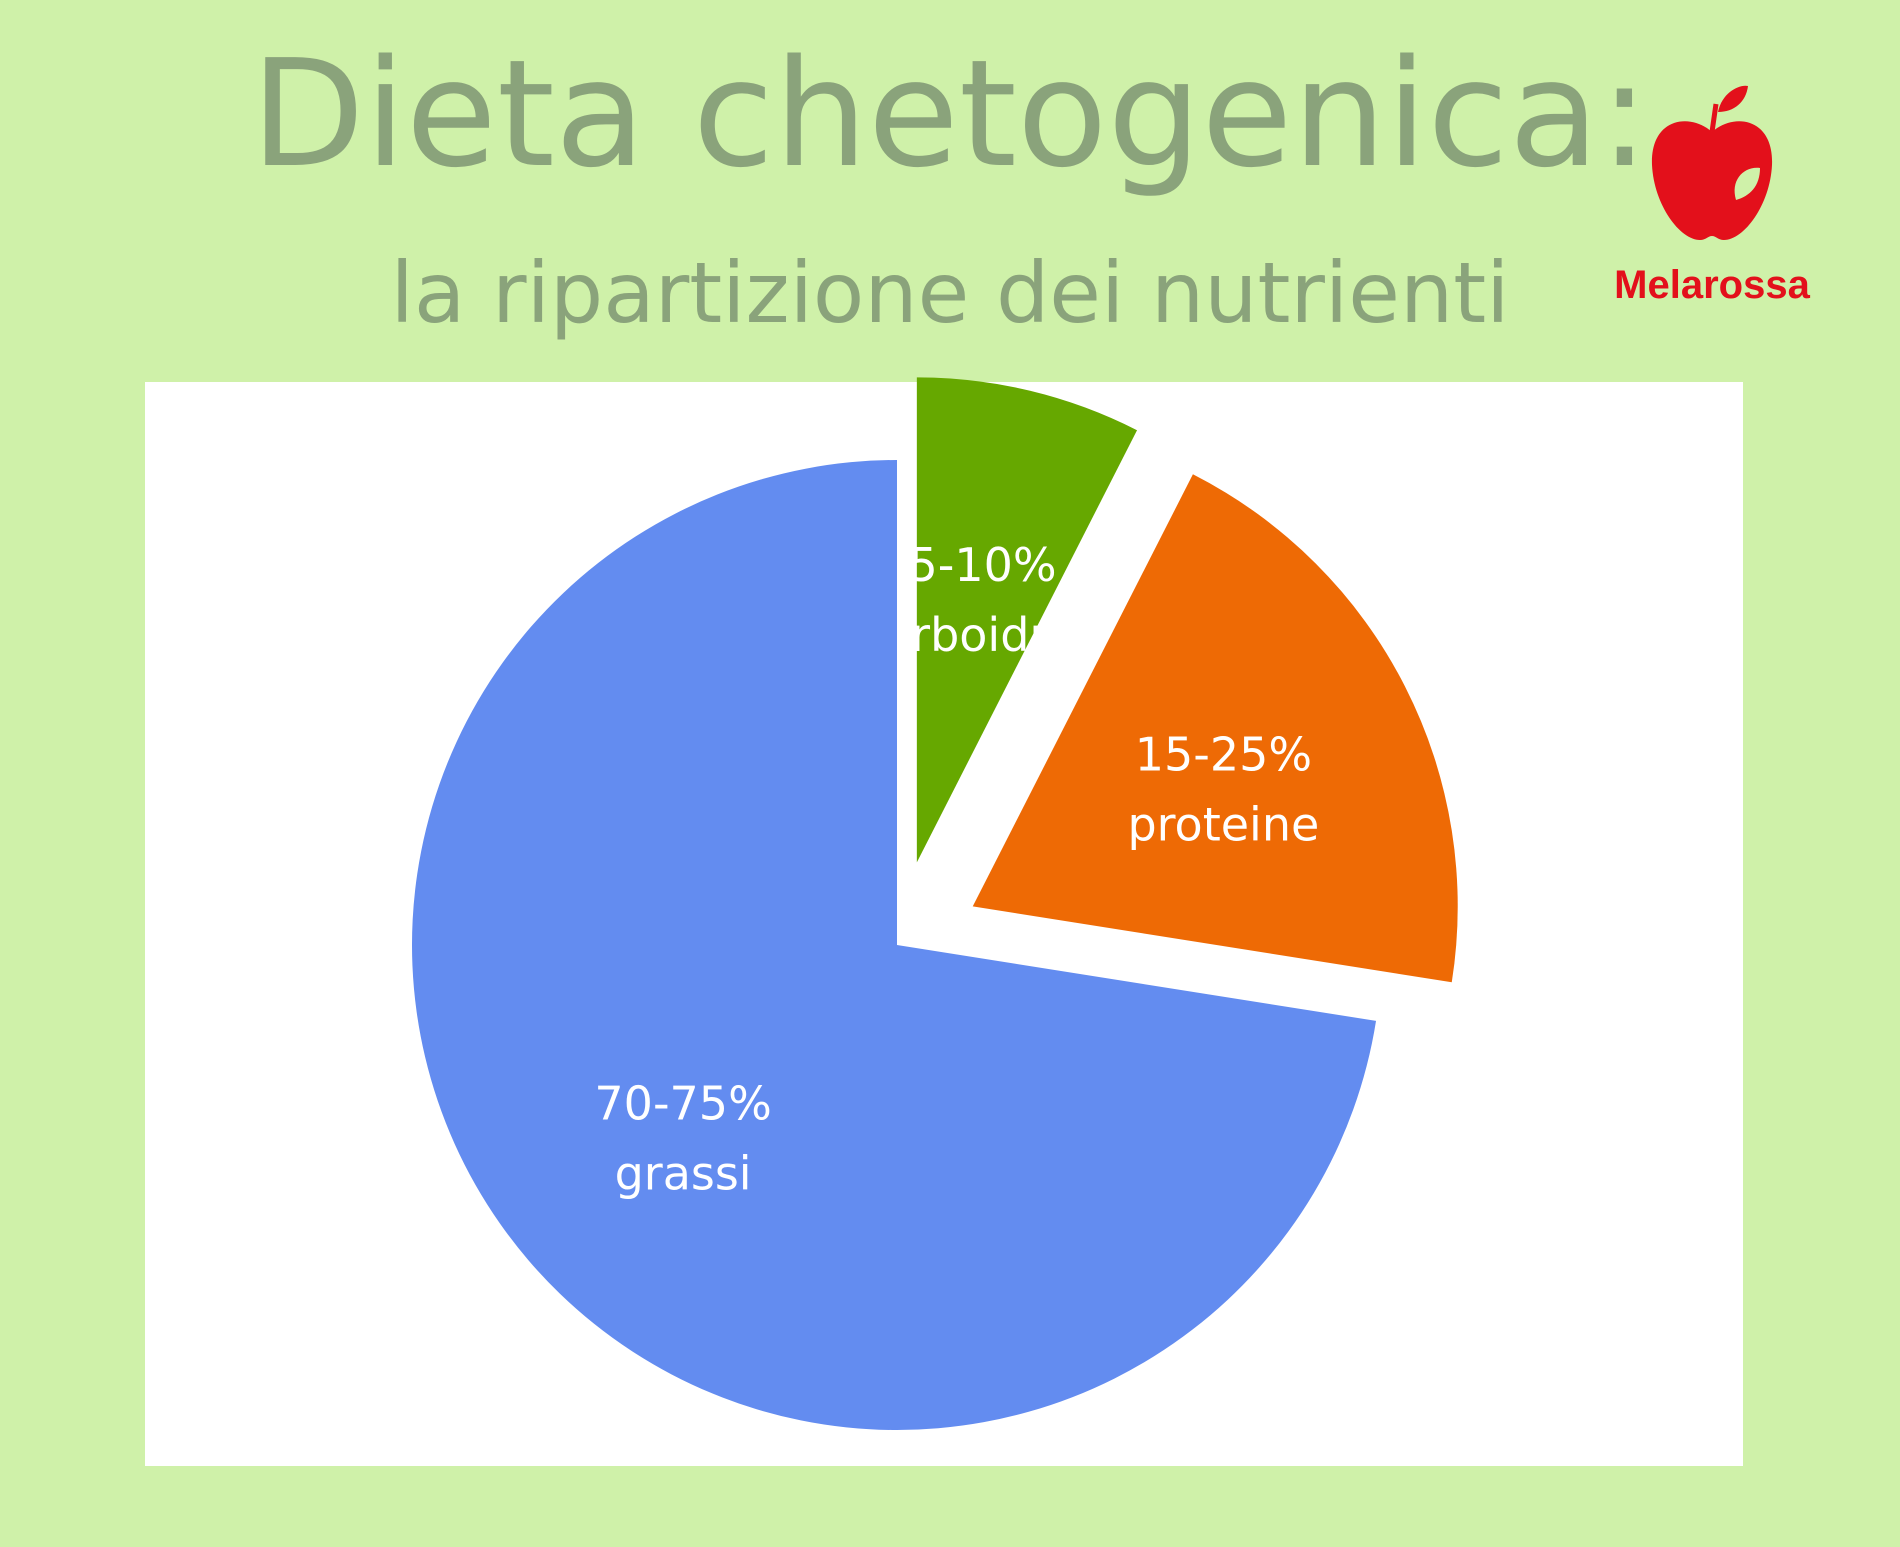 This screenshot has width=1900, height=1547. Describe the element at coordinates (1714, 118) in the screenshot. I see `logo-stem` at that location.